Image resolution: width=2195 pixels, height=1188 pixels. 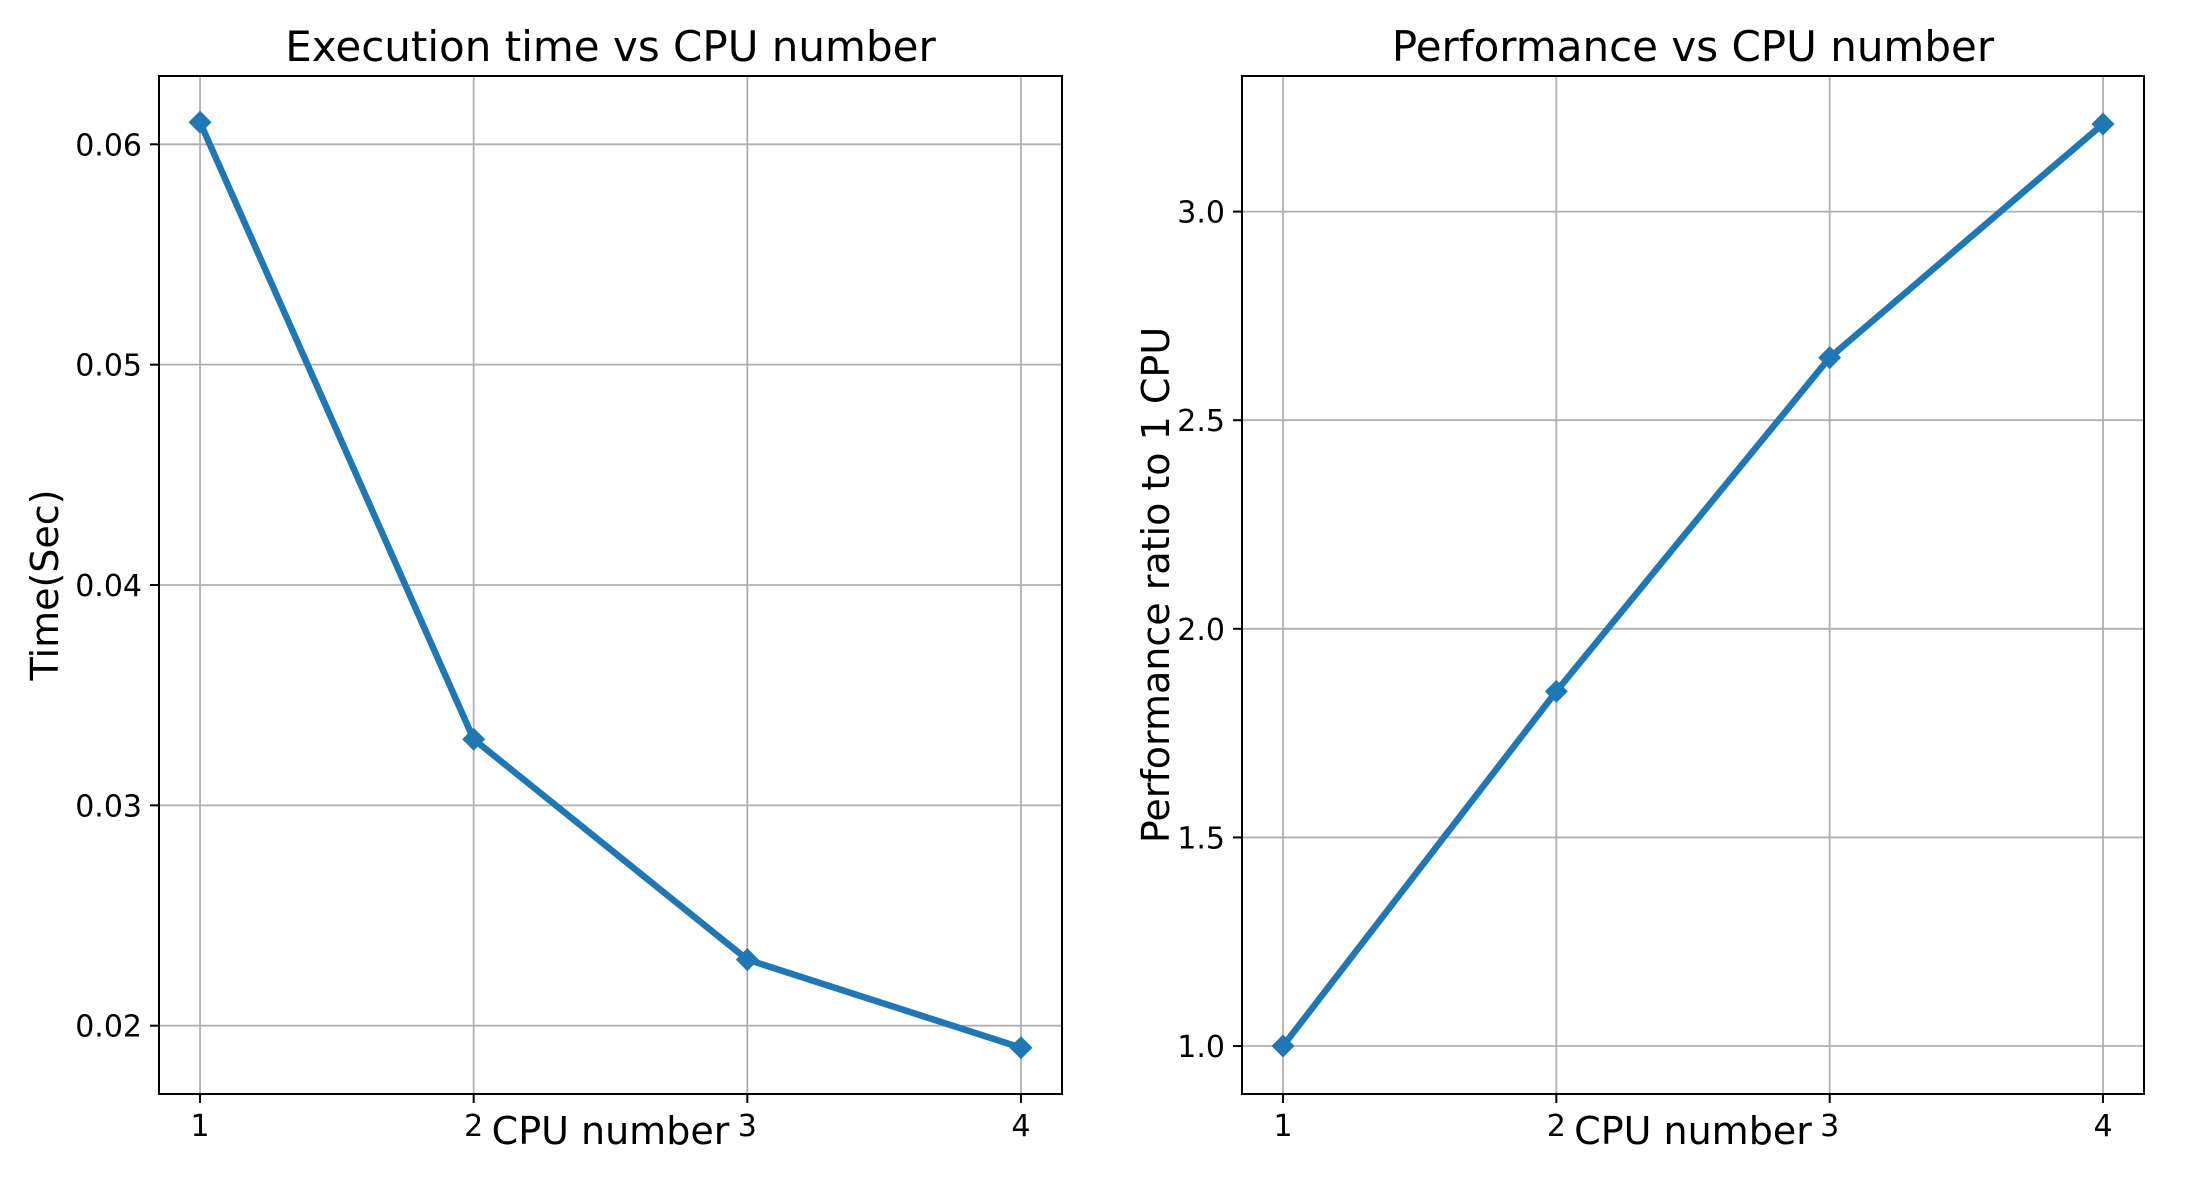 What do you see at coordinates (1201, 213) in the screenshot?
I see `y-tick-label: 3.0` at bounding box center [1201, 213].